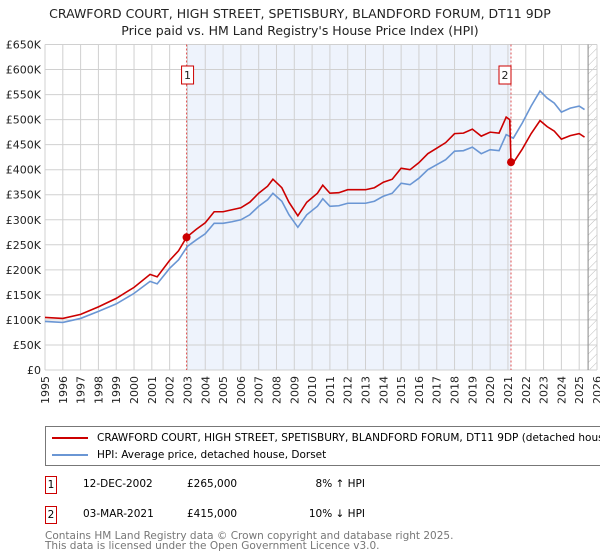 The height and width of the screenshot is (560, 600). What do you see at coordinates (34, 370) in the screenshot?
I see `y-tick-label: £0` at bounding box center [34, 370].